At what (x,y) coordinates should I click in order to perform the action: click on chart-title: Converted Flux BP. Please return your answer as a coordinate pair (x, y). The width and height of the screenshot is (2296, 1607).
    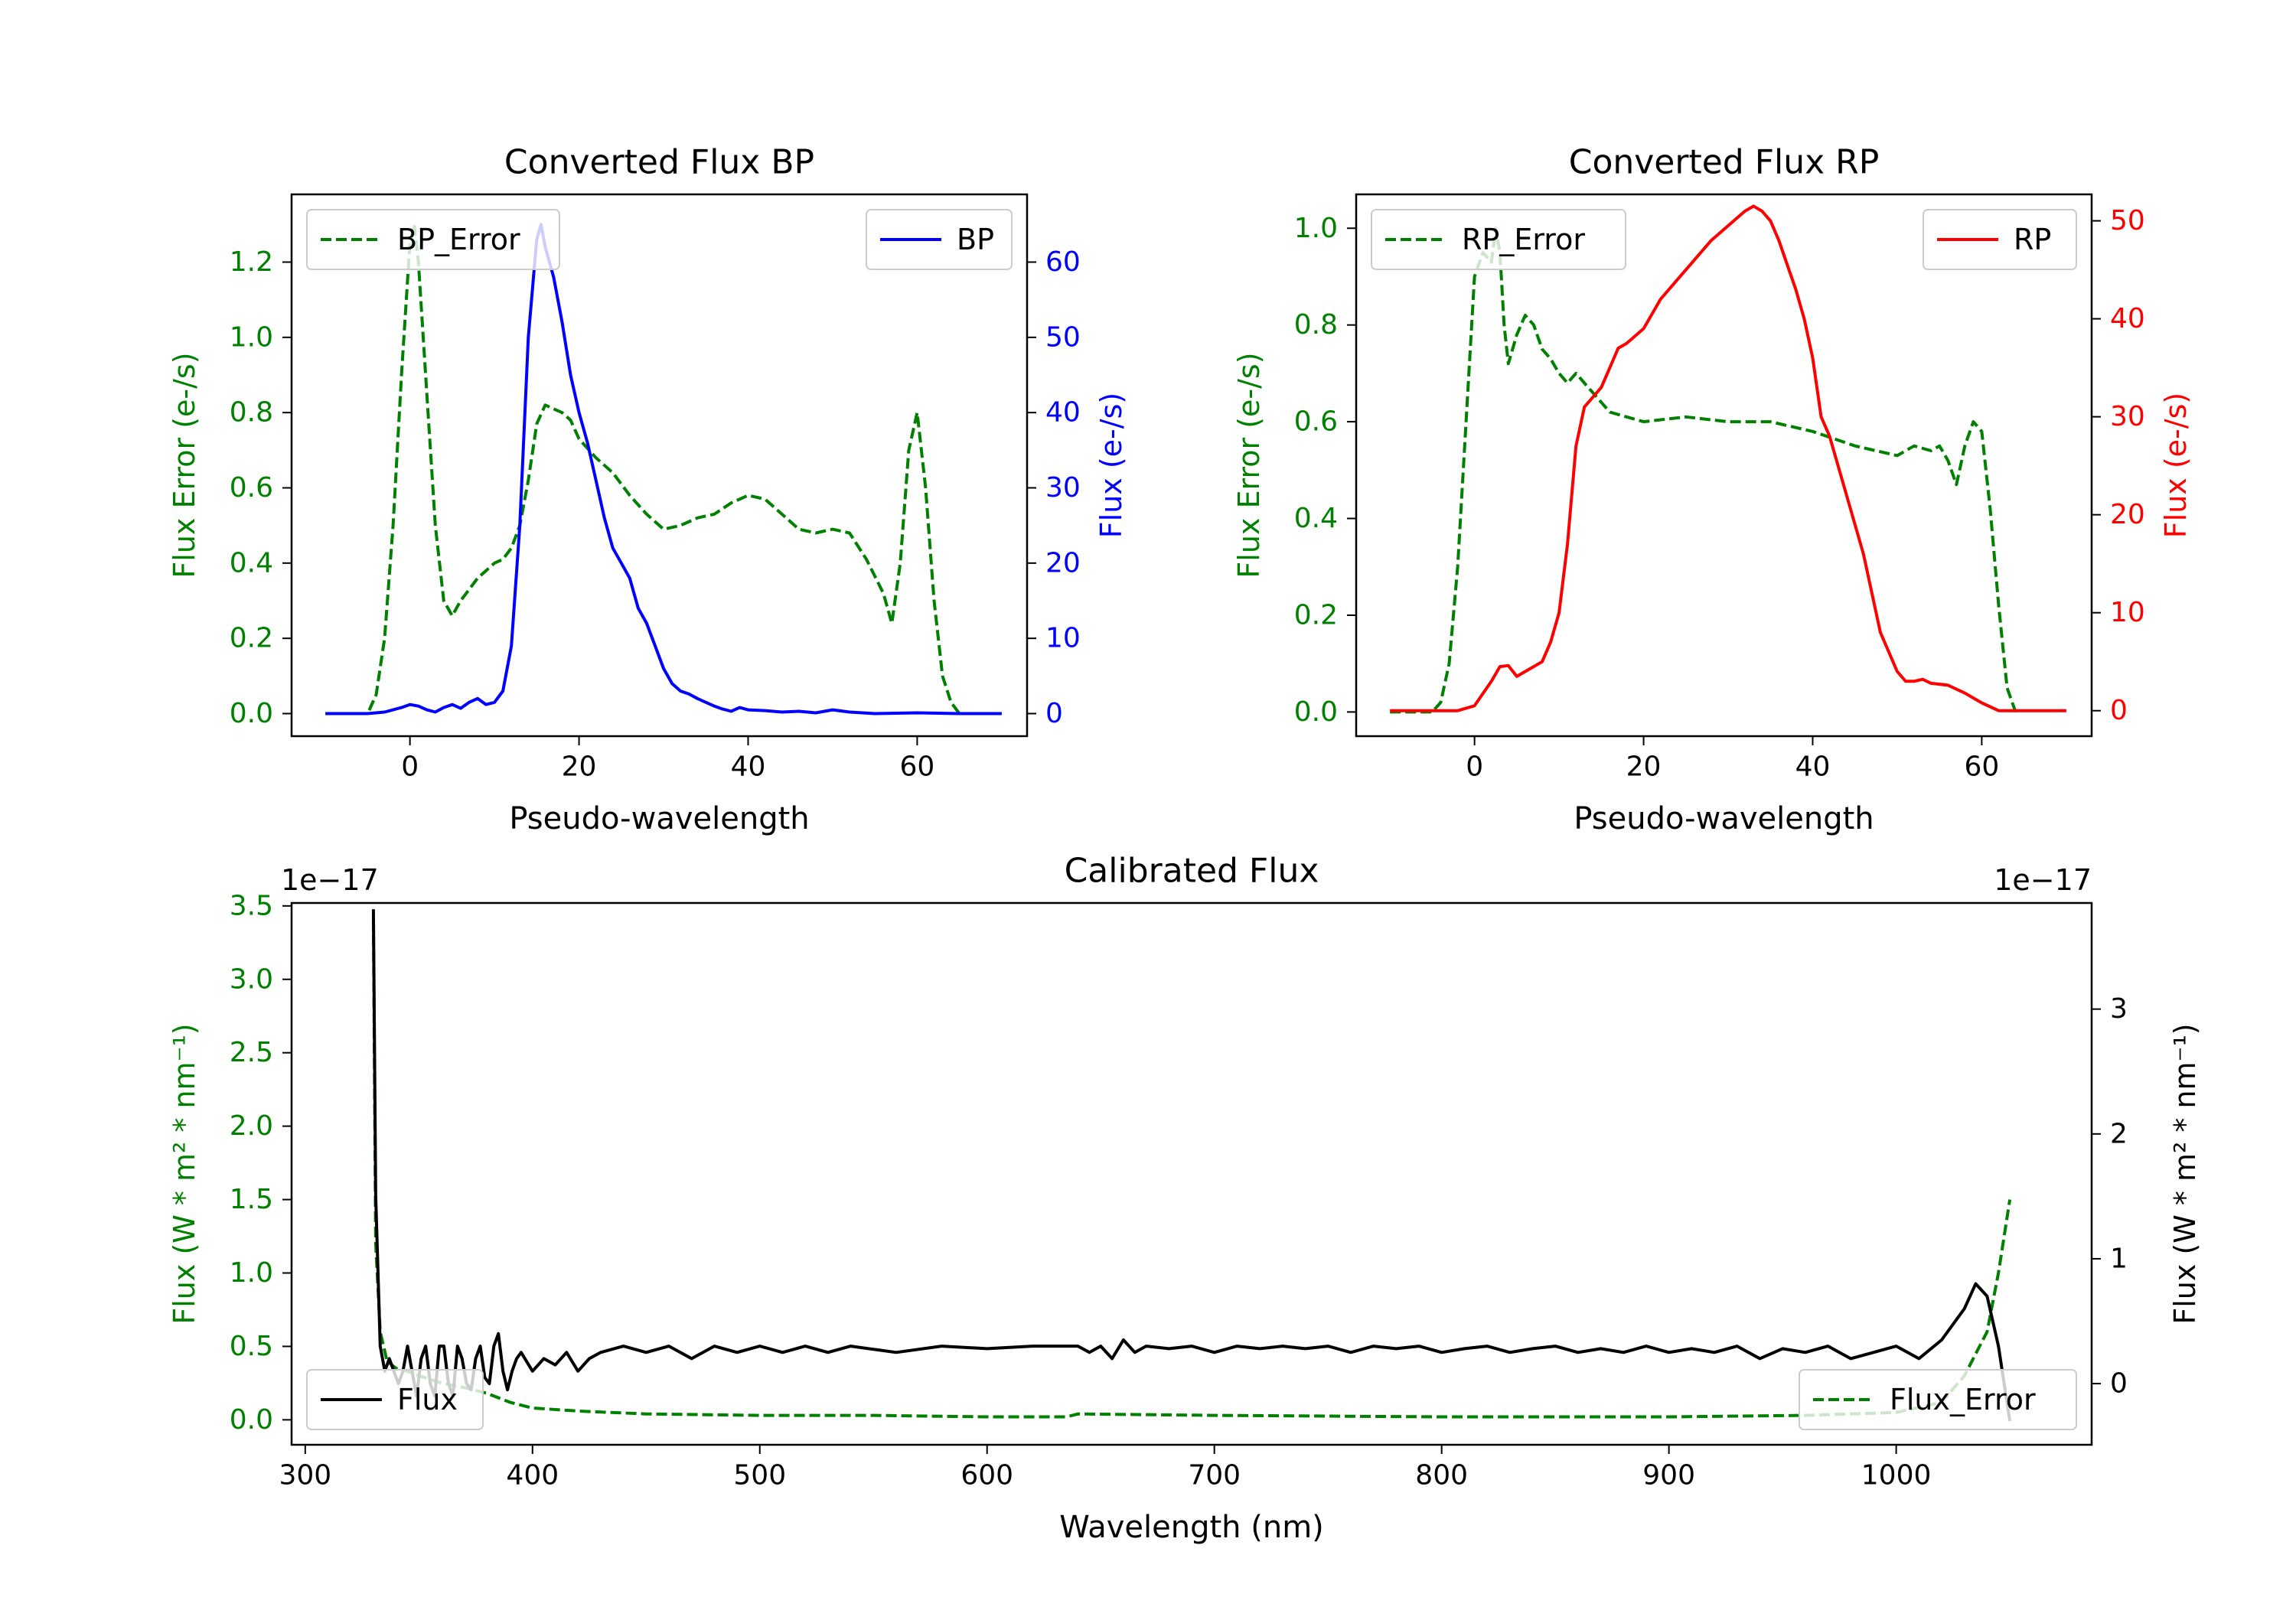
    Looking at the image, I should click on (659, 162).